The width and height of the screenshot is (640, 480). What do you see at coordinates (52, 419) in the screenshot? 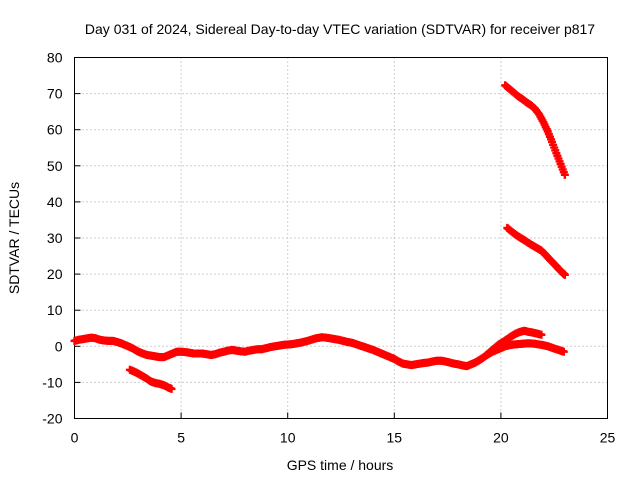
I see `y-tick-label: -20` at bounding box center [52, 419].